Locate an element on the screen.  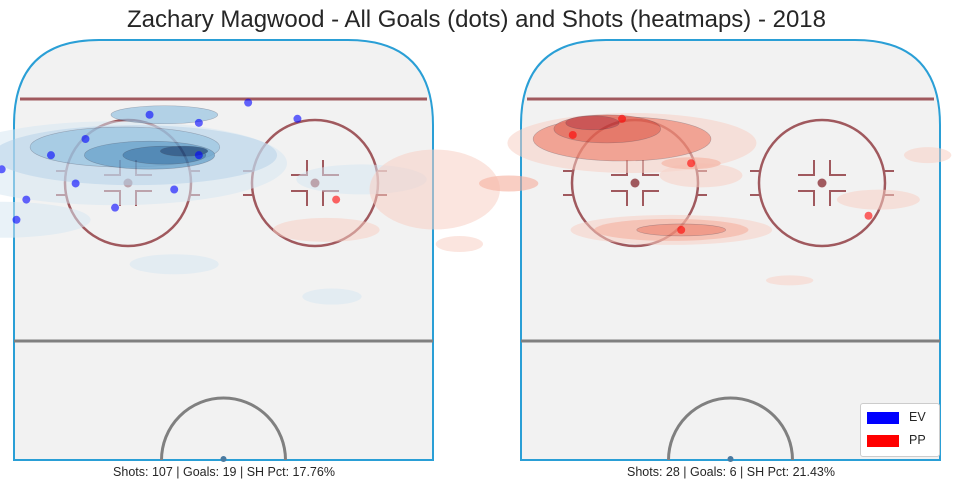
legend-swatch-pp is located at coordinates (883, 441).